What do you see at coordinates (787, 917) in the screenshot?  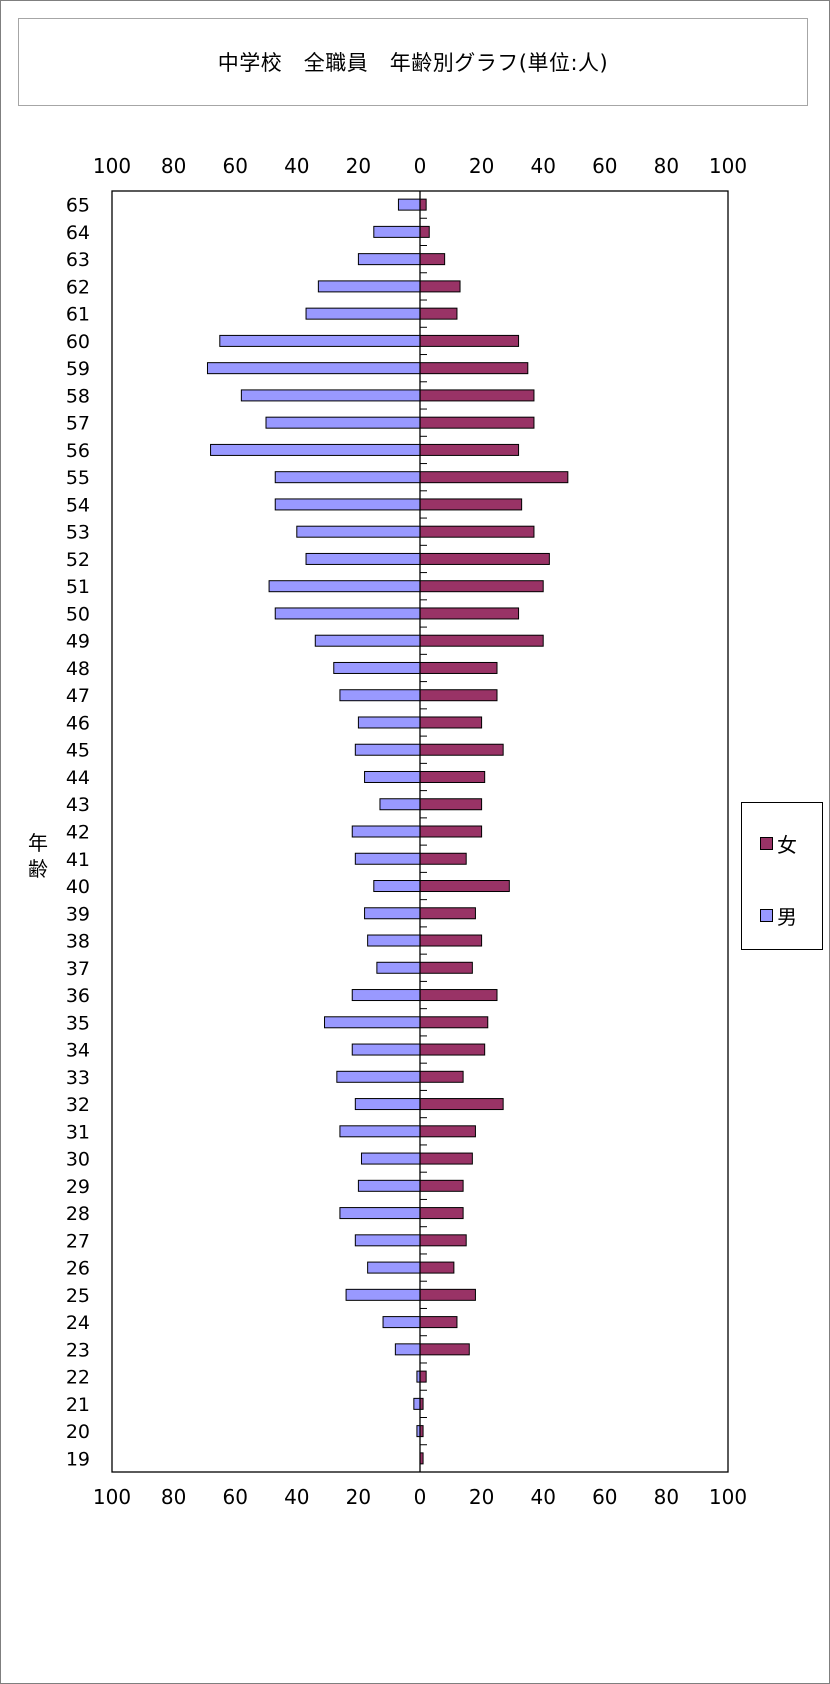 I see `legend-label-male: 男` at bounding box center [787, 917].